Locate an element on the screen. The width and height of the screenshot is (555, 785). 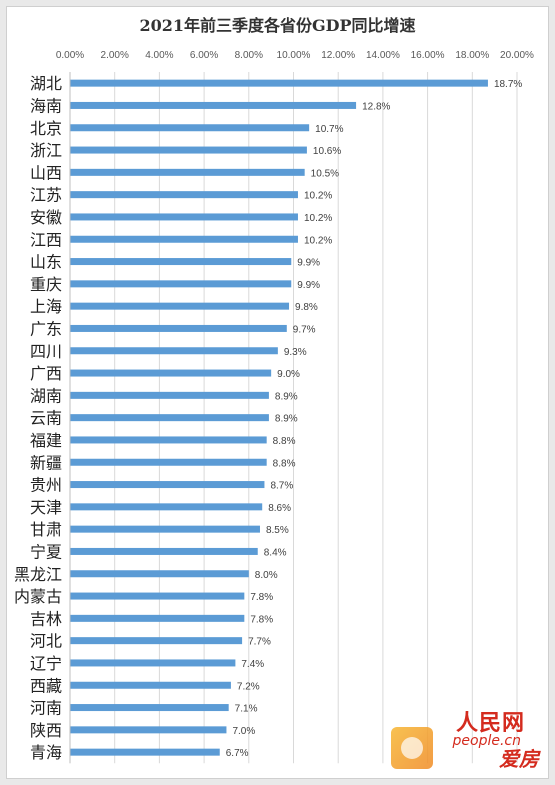
watermark: 人民网 people.cn 爱房 is located at coordinates (466, 738).